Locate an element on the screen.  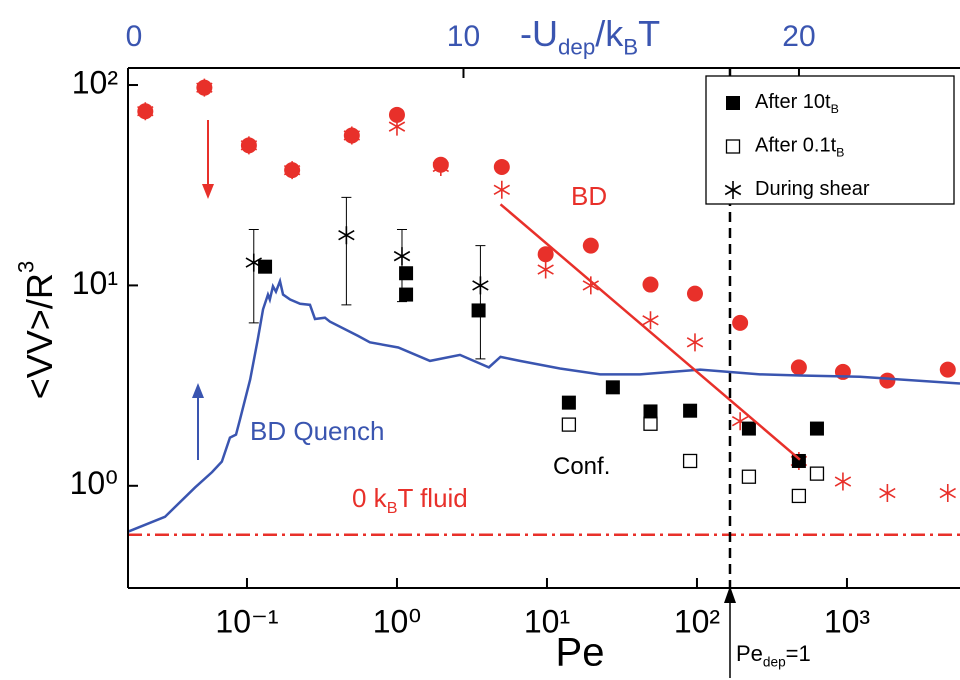
text-part: After 10t is located at coordinates (793, 102).